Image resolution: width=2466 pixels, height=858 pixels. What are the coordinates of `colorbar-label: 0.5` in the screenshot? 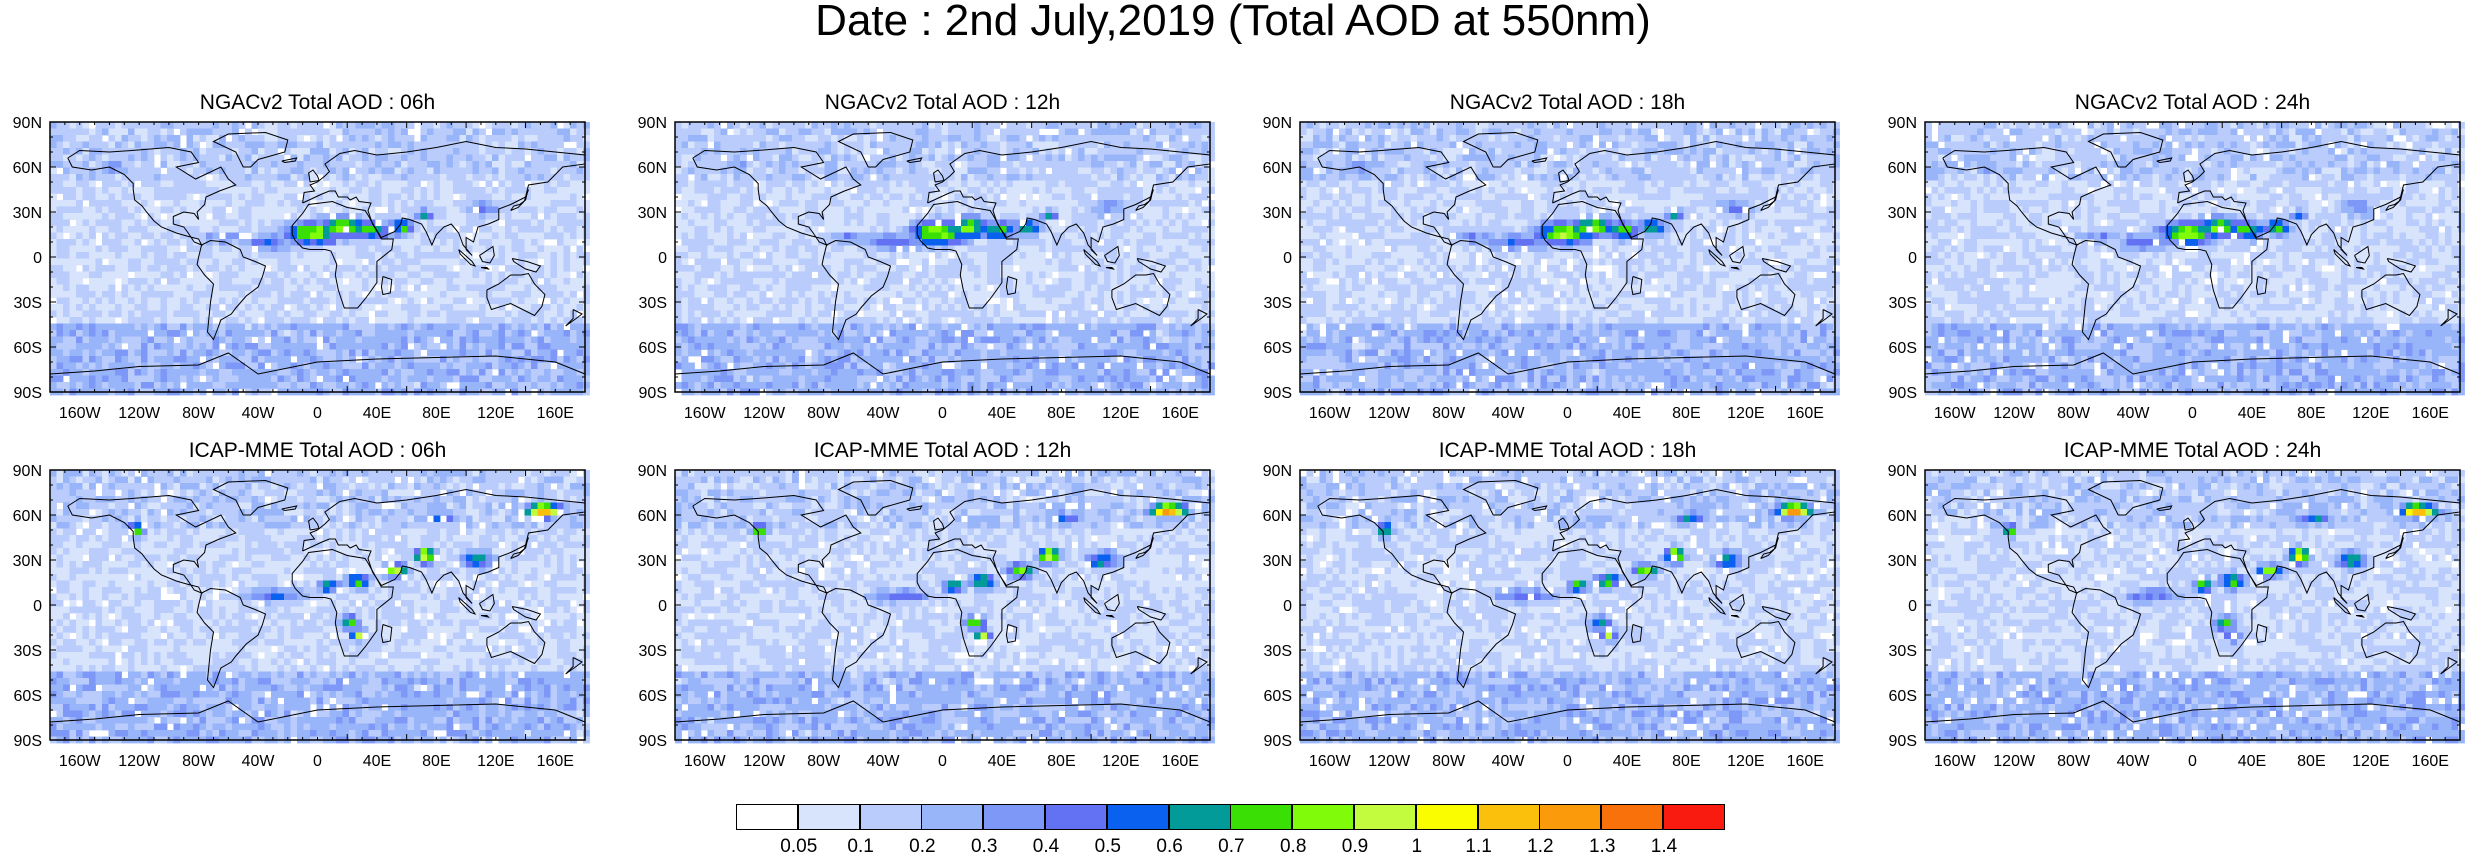 It's located at (1108, 847).